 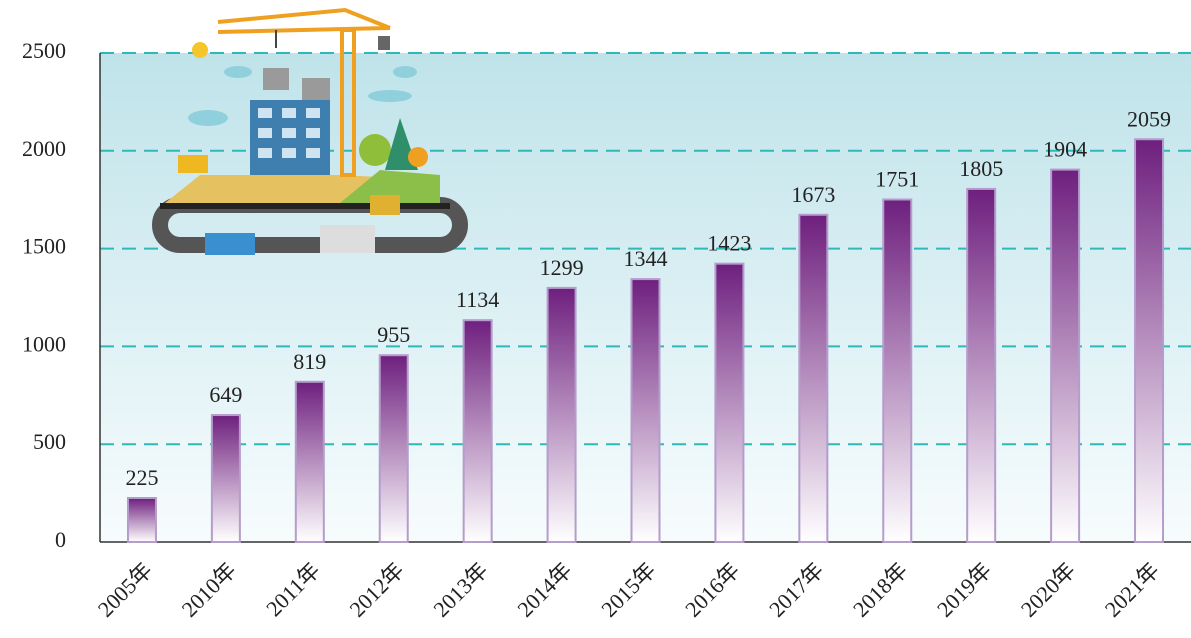 What do you see at coordinates (44, 343) in the screenshot?
I see `y-tick-label: 1000` at bounding box center [44, 343].